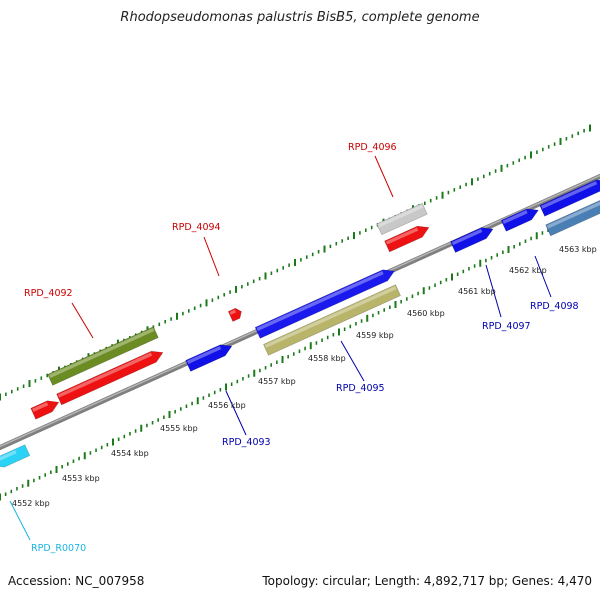 Image resolution: width=600 pixels, height=600 pixels. What do you see at coordinates (110, 378) in the screenshot?
I see `gene-rpd4092-arrow` at bounding box center [110, 378].